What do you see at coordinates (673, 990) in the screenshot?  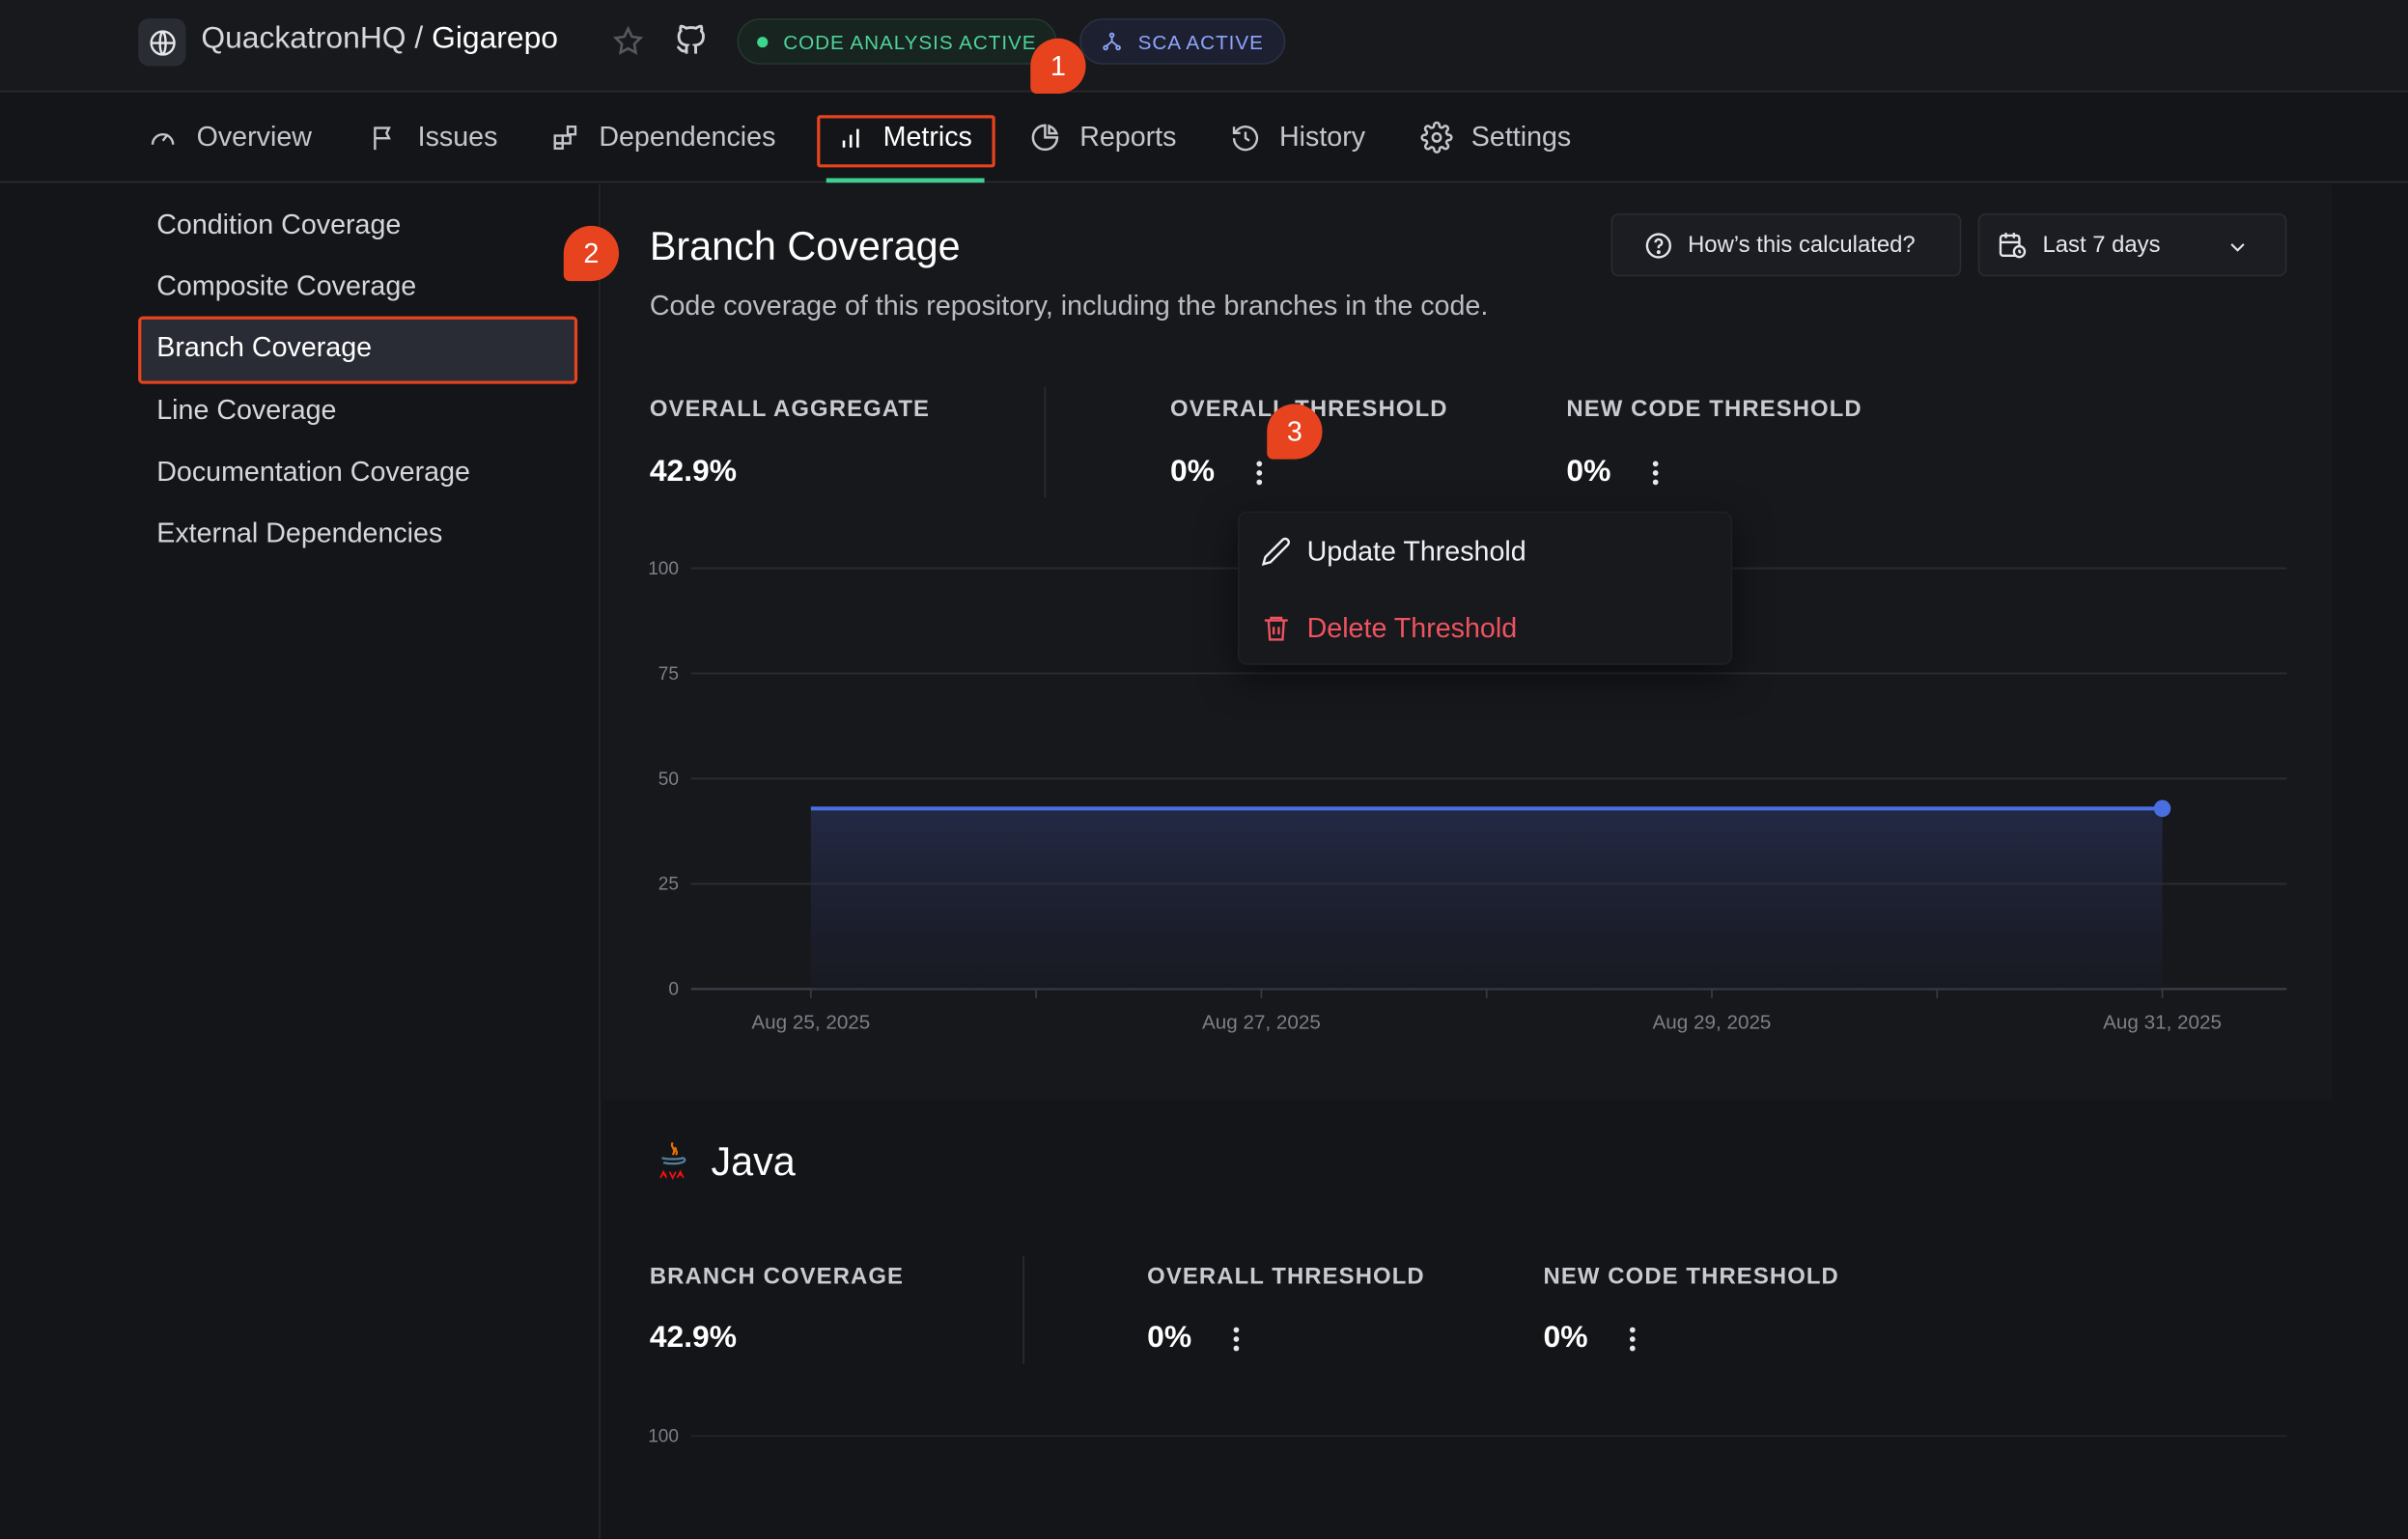 I see `y-tick-label: 0` at bounding box center [673, 990].